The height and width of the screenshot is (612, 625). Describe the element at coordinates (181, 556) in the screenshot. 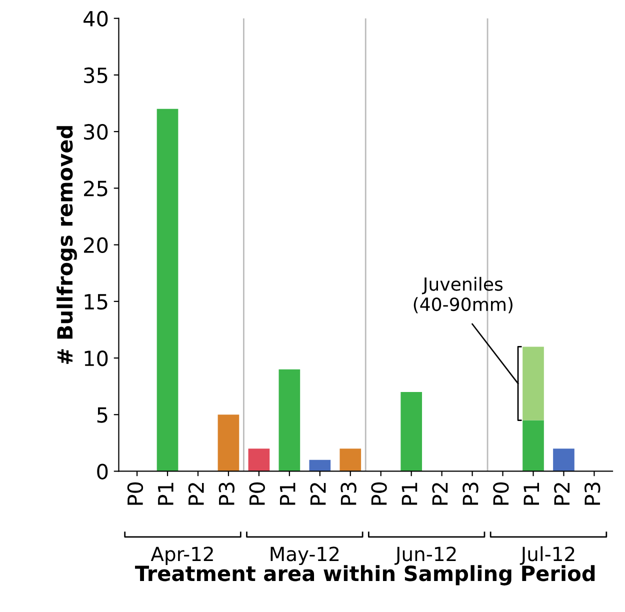

I see `text: Apr-12` at that location.